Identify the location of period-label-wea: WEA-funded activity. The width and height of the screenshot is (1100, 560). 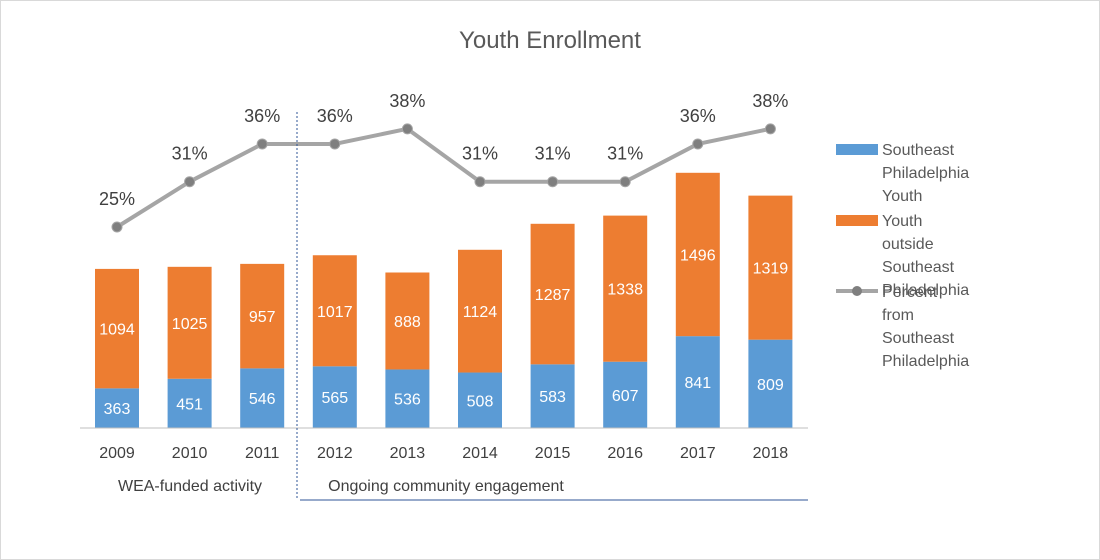
(190, 486).